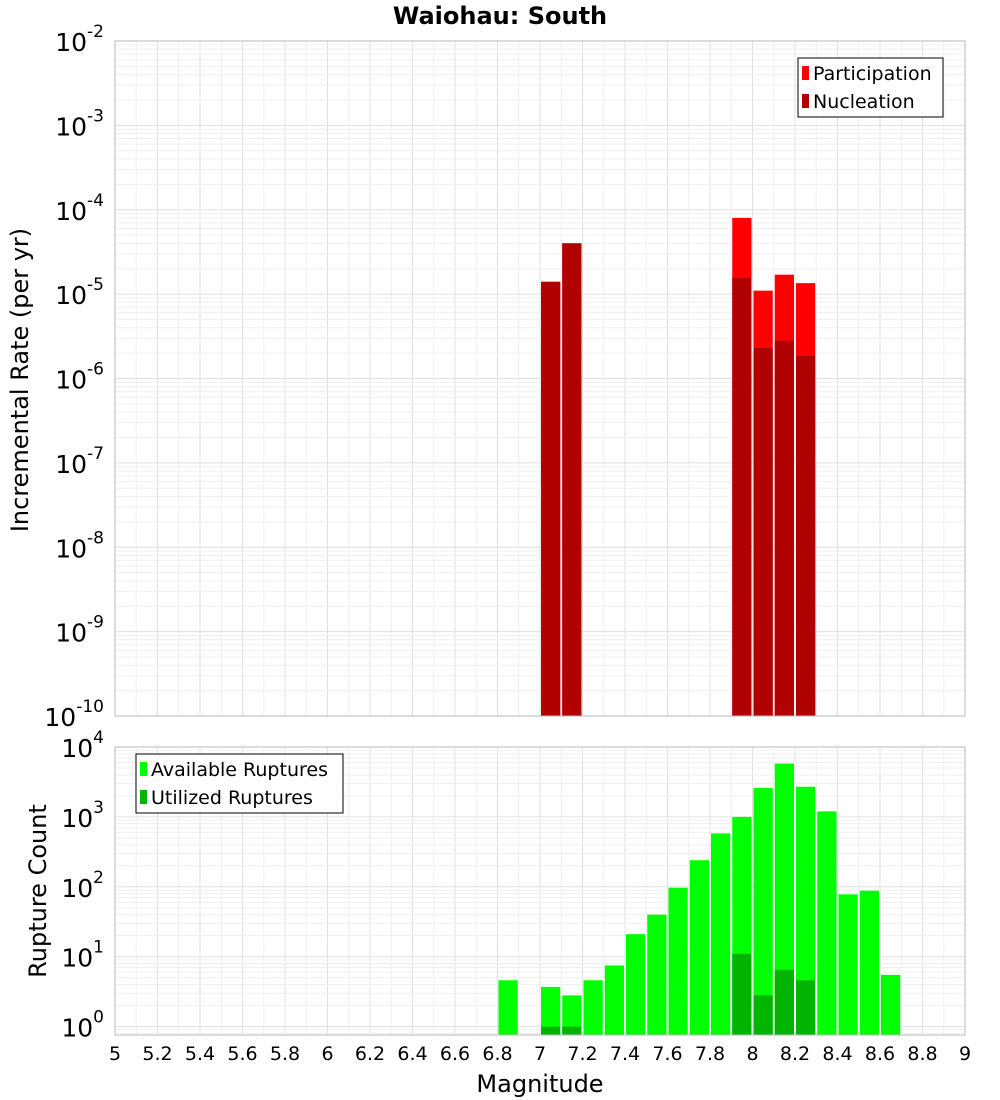 This screenshot has height=1100, width=1000. Describe the element at coordinates (678, 467) in the screenshot. I see `rate-bars` at that location.